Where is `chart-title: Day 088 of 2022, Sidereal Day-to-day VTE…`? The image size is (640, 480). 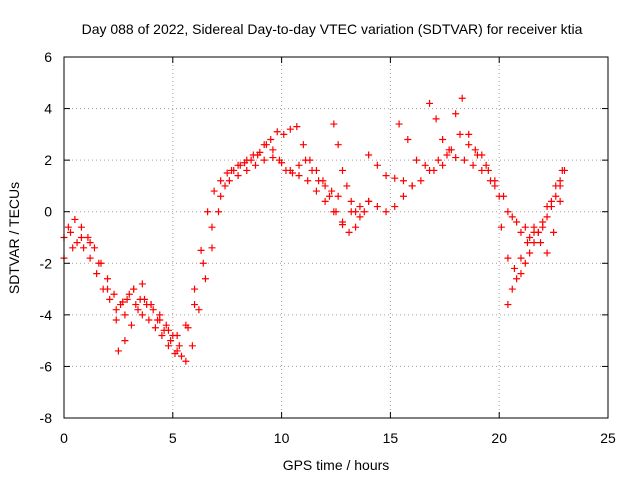 chart-title: Day 088 of 2022, Sidereal Day-to-day VTE… is located at coordinates (332, 29).